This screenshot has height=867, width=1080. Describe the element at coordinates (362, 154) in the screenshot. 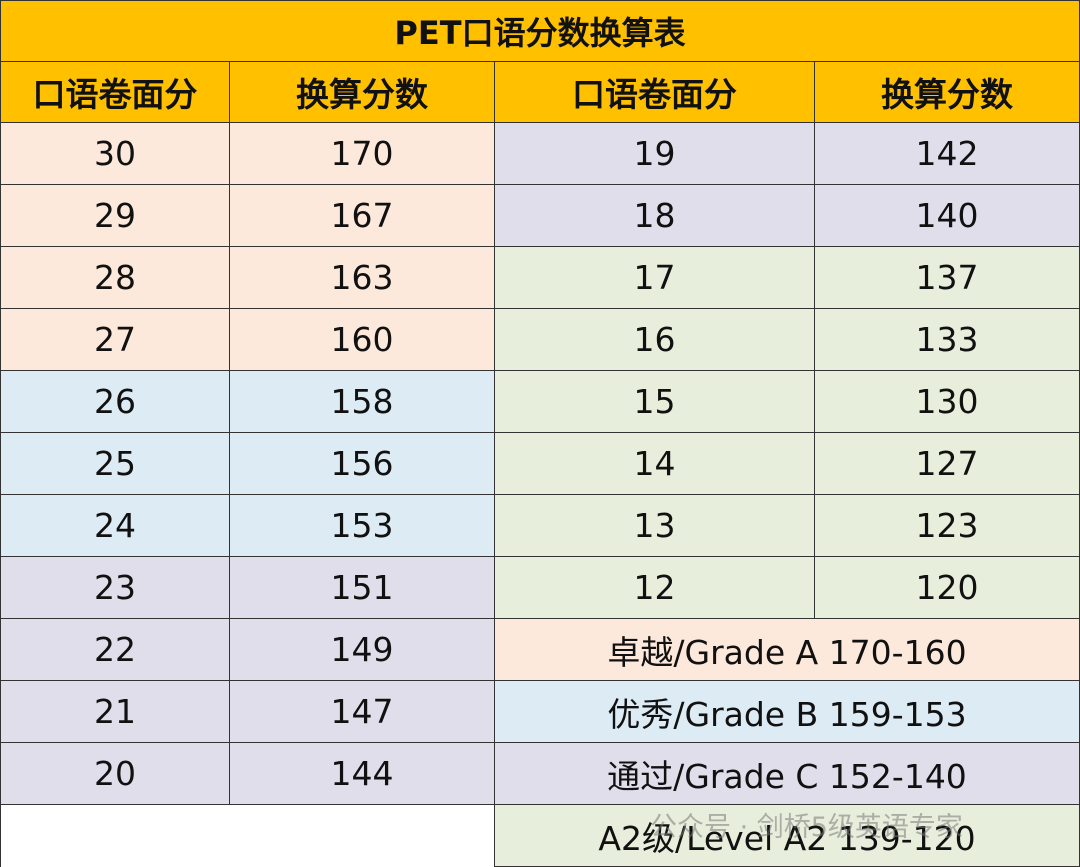

I see `converted-score: 170` at that location.